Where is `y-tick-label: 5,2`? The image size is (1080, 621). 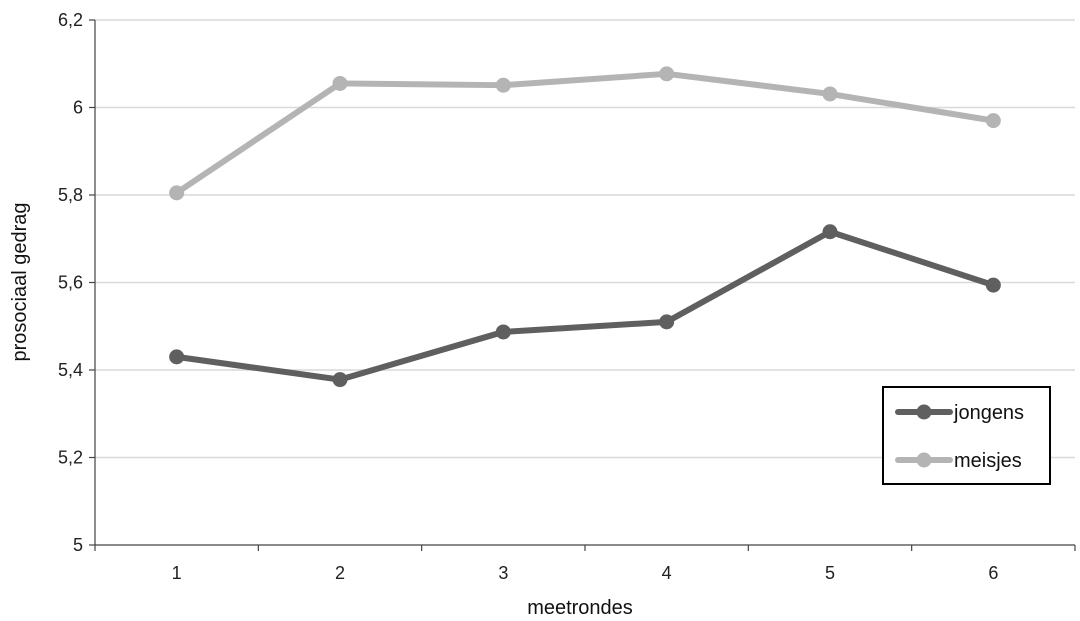 y-tick-label: 5,2 is located at coordinates (70, 458).